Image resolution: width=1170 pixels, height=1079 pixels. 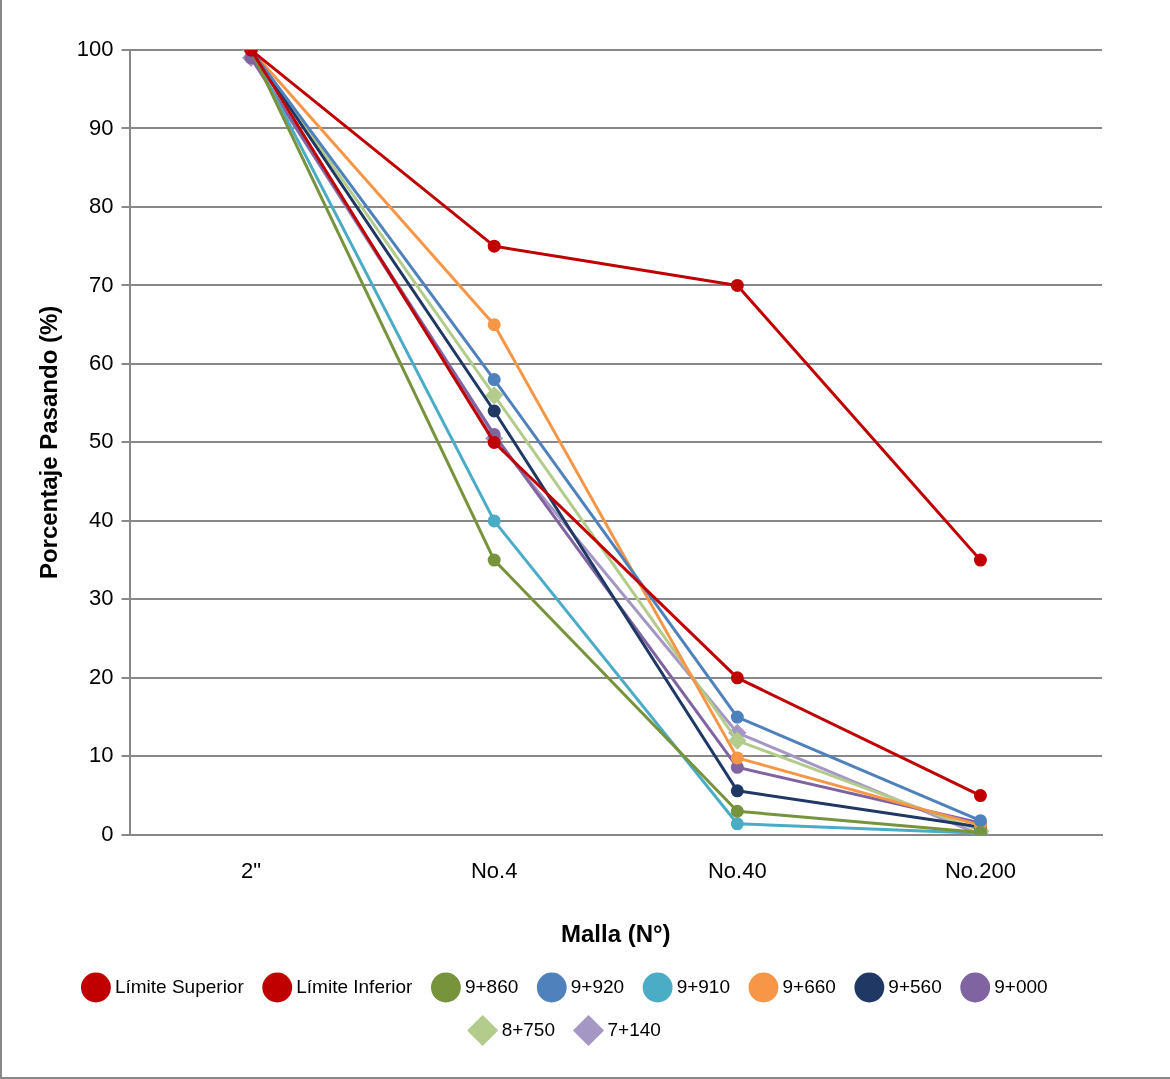 I want to click on legend-label: 7+140, so click(x=634, y=1029).